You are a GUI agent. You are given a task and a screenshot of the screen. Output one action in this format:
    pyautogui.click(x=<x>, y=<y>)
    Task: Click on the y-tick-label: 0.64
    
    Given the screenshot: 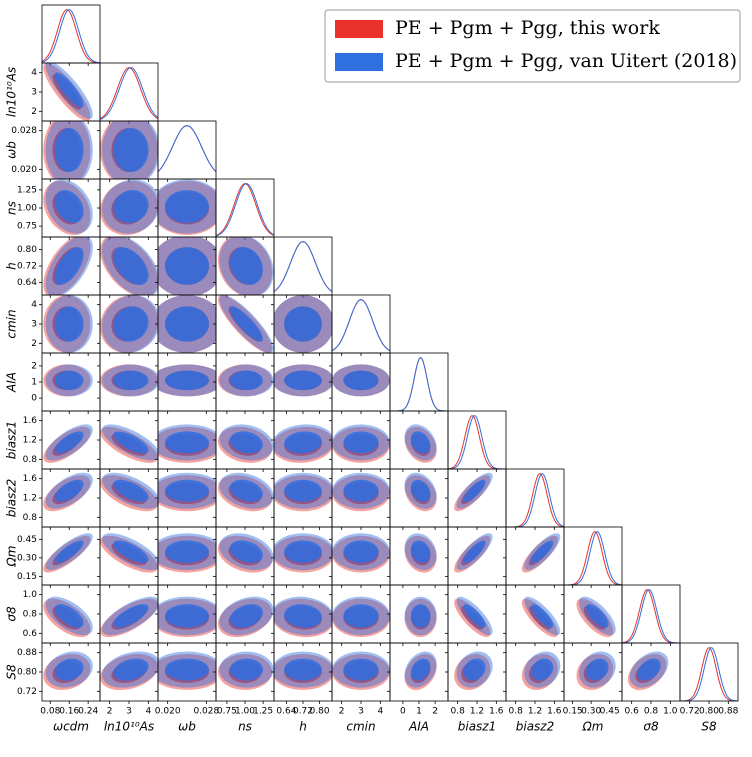 What is the action you would take?
    pyautogui.click(x=27, y=283)
    